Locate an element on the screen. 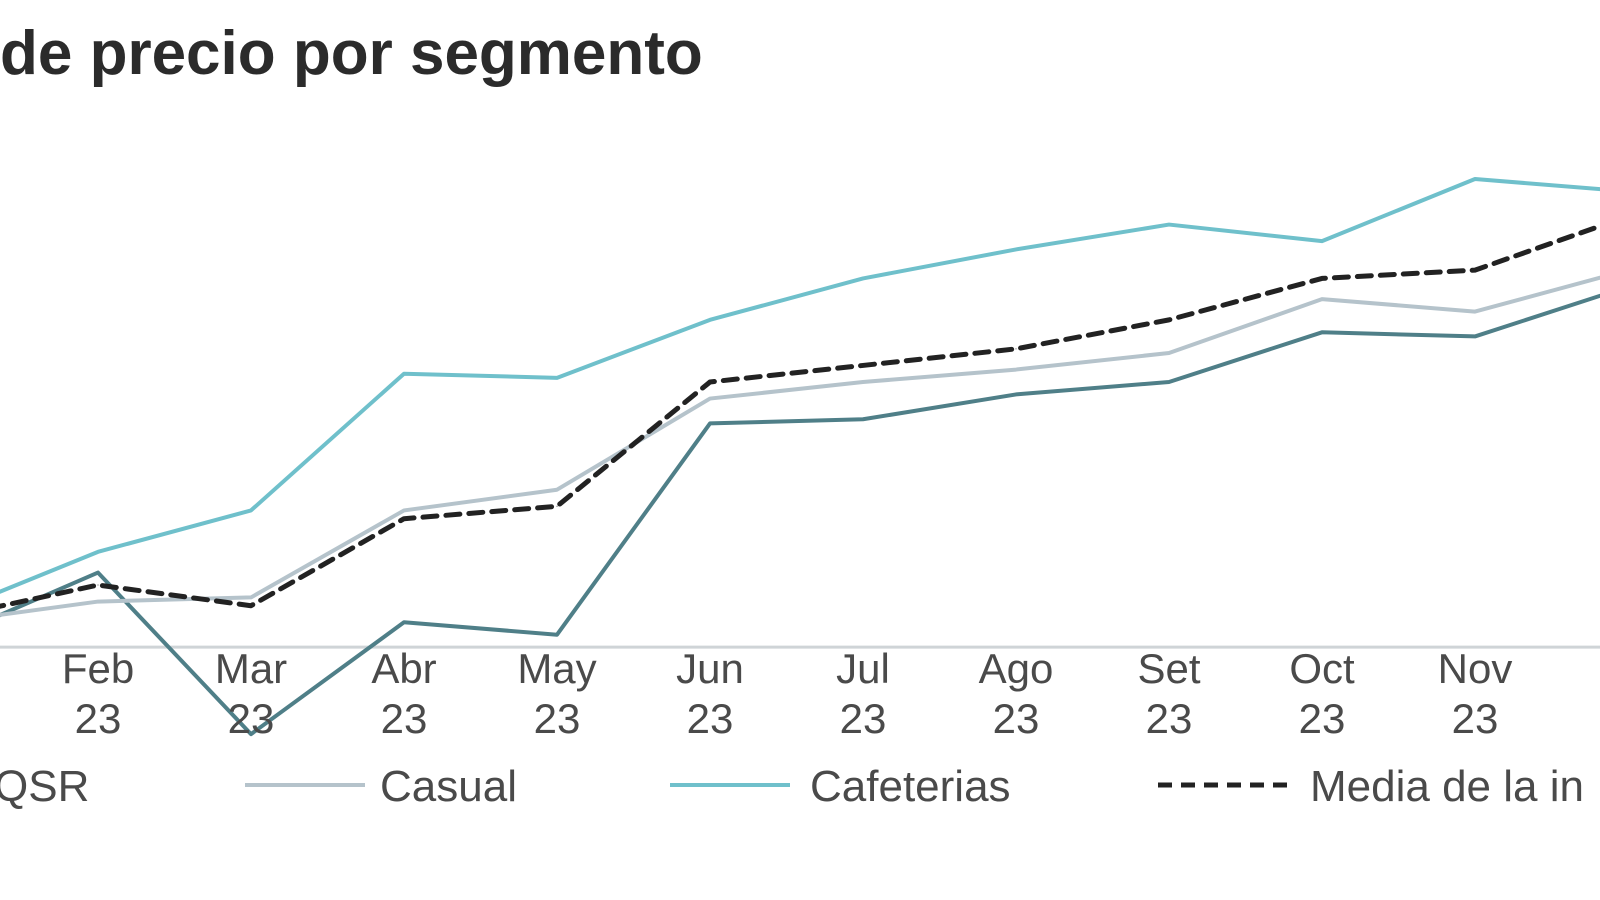 The height and width of the screenshot is (900, 1600). x-tick-label: Feb is located at coordinates (98, 668).